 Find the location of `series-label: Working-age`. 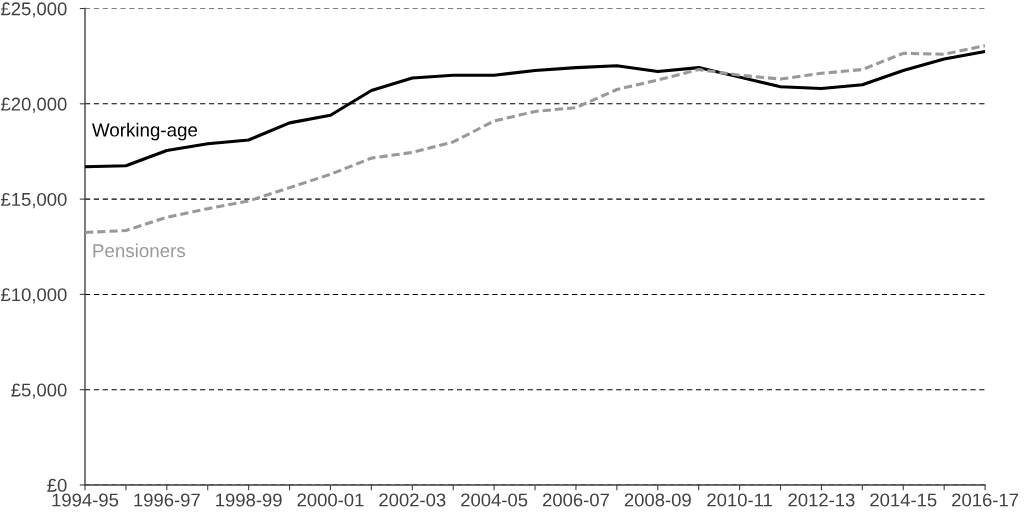

series-label: Working-age is located at coordinates (145, 131).